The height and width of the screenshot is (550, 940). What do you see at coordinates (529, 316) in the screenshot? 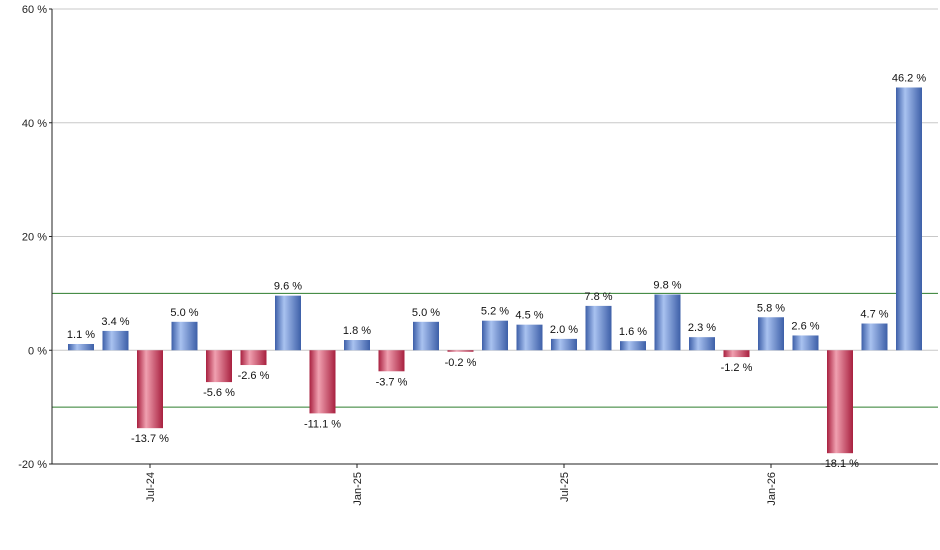
I see `data-label: 4.5 %` at bounding box center [529, 316].